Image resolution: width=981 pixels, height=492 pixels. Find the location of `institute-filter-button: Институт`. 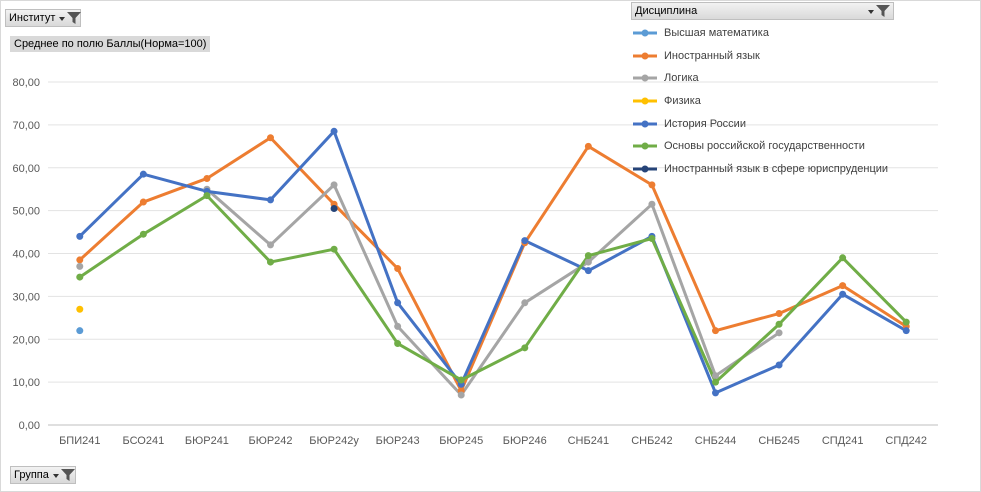

institute-filter-button: Институт is located at coordinates (43, 18).